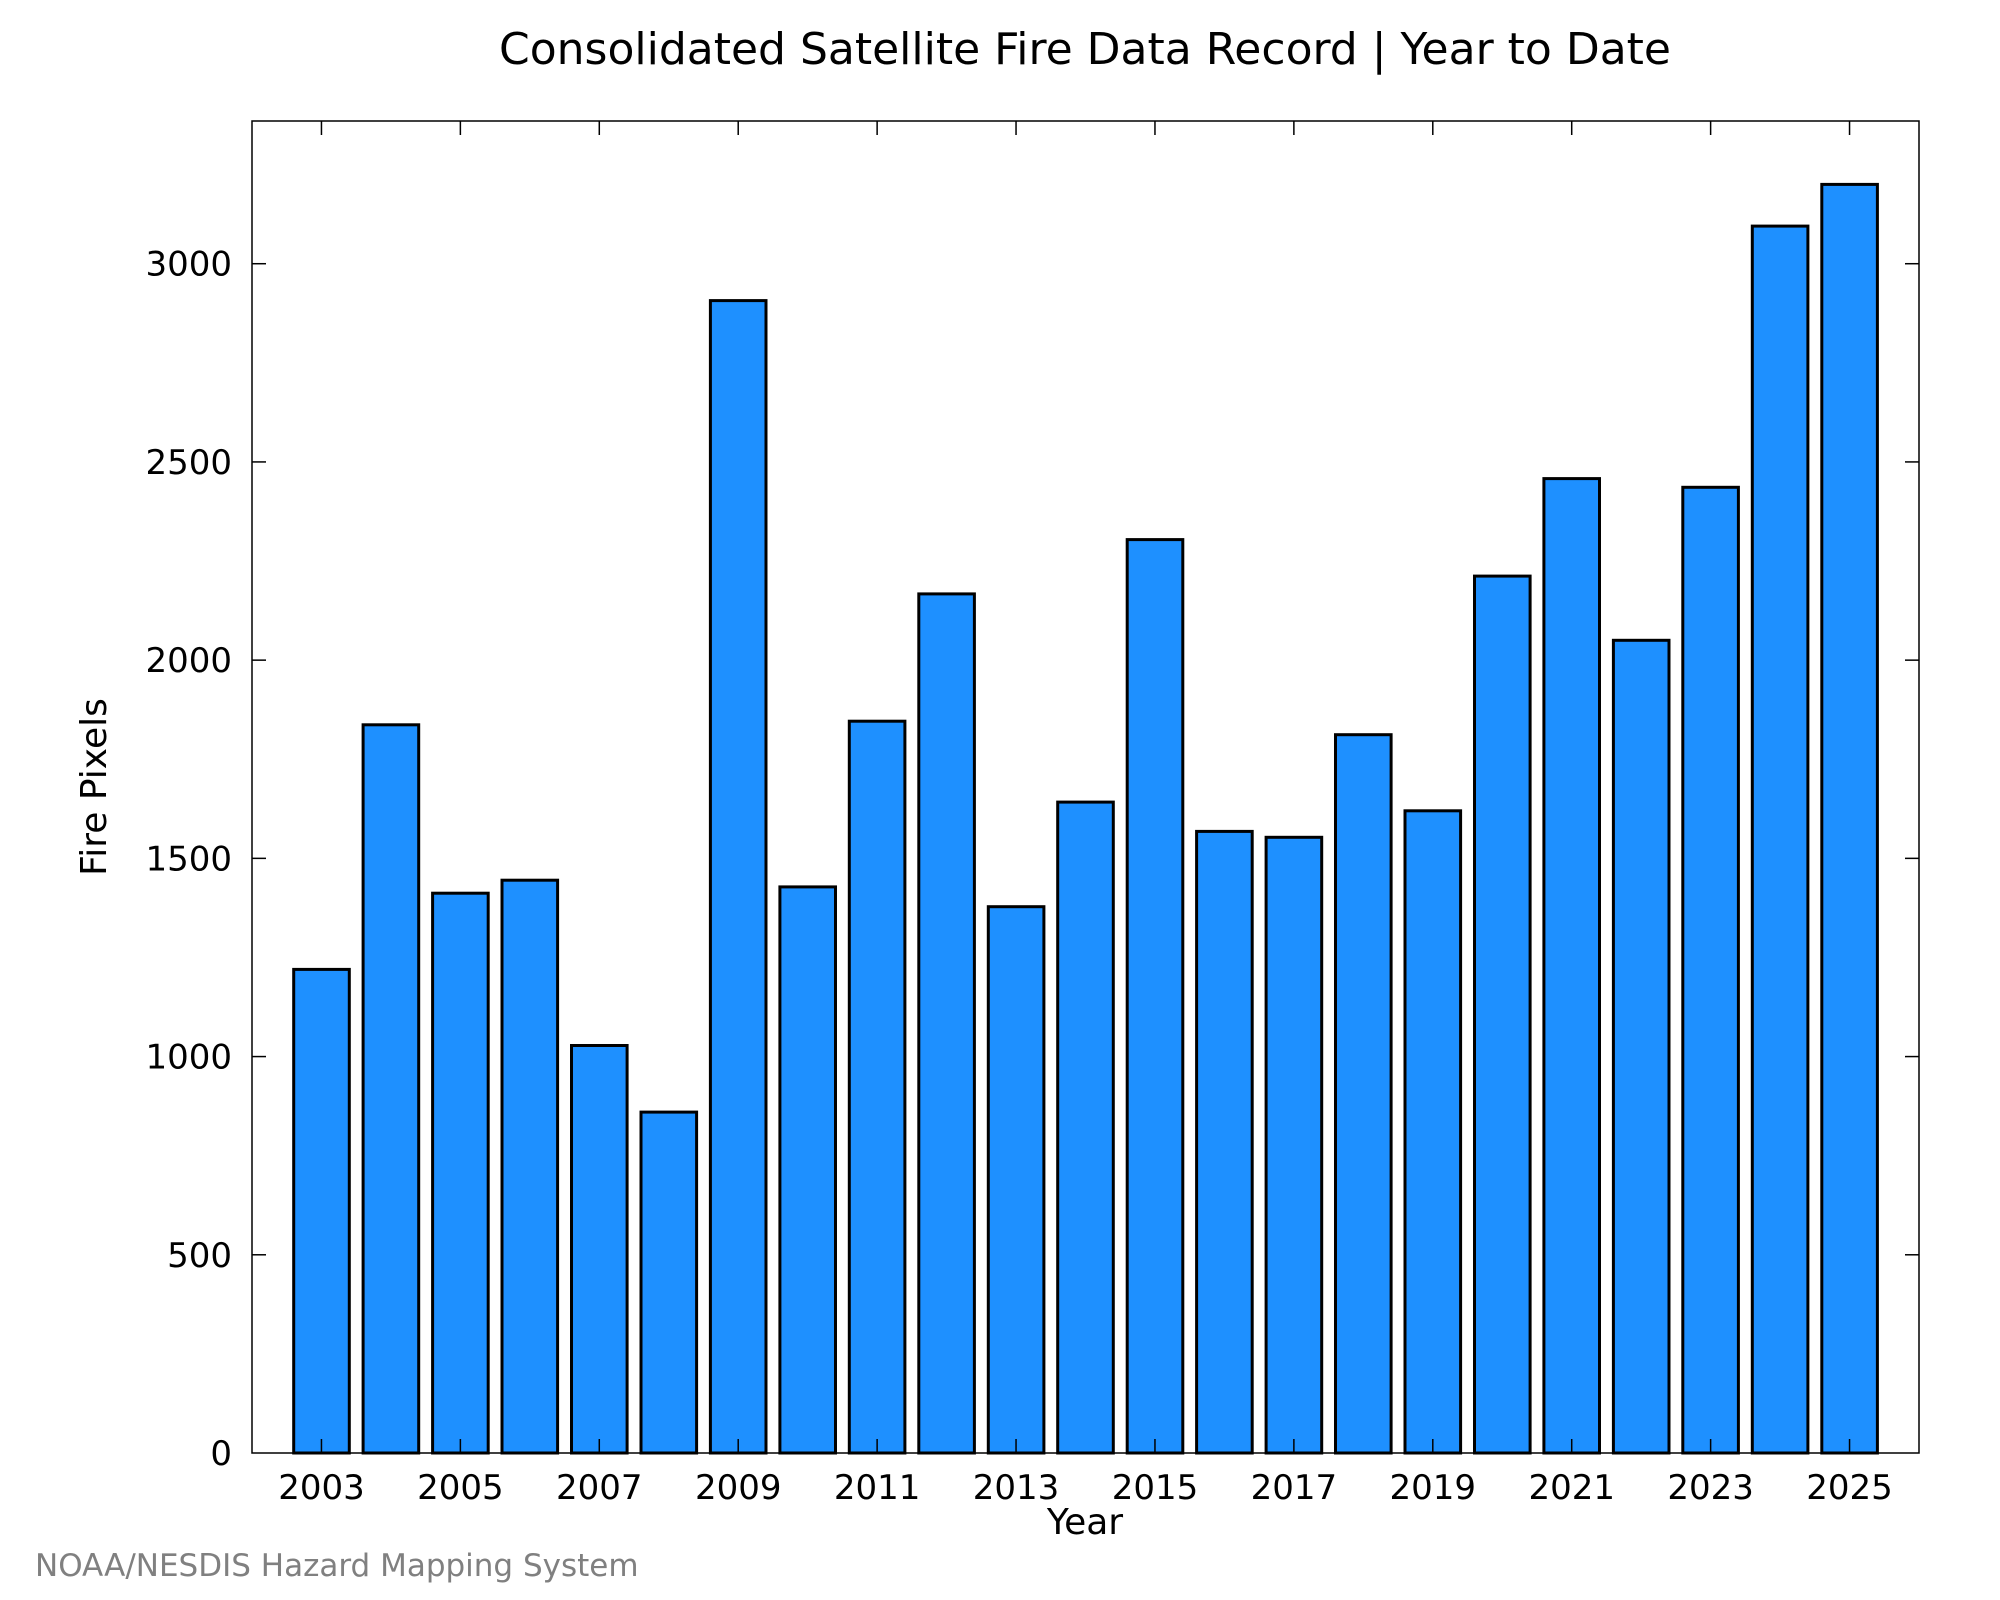 Image resolution: width=2000 pixels, height=1600 pixels. I want to click on y-tick-label-1500: 1500, so click(188, 859).